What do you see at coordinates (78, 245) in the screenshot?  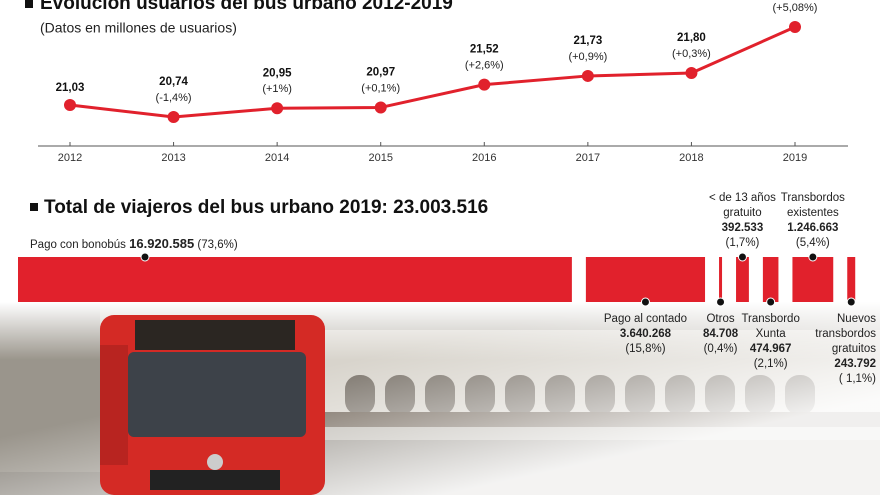 I see `category-label: Pago con bonobús` at bounding box center [78, 245].